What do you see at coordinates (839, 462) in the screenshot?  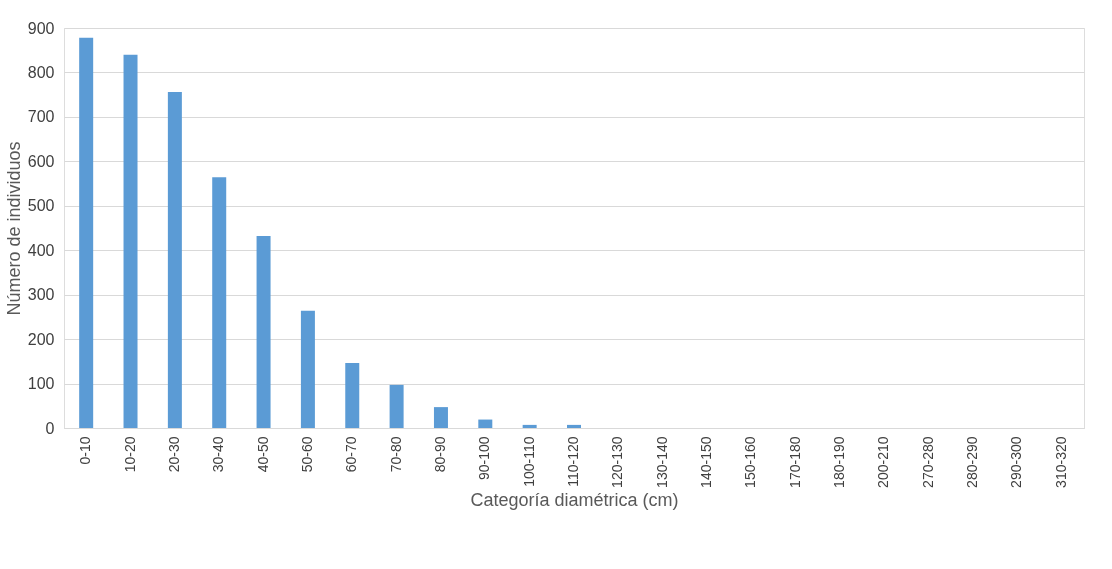 I see `x-tick-label: 180-190` at bounding box center [839, 462].